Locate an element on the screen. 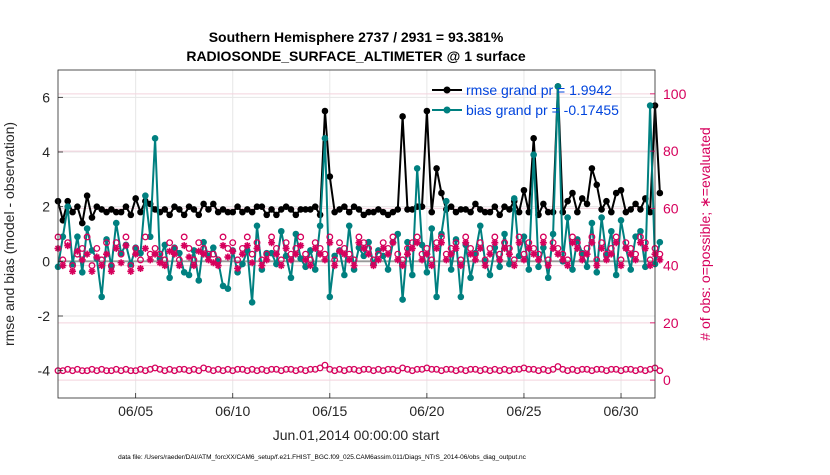 The height and width of the screenshot is (475, 830). x-tick-label: 06/30 is located at coordinates (621, 411).